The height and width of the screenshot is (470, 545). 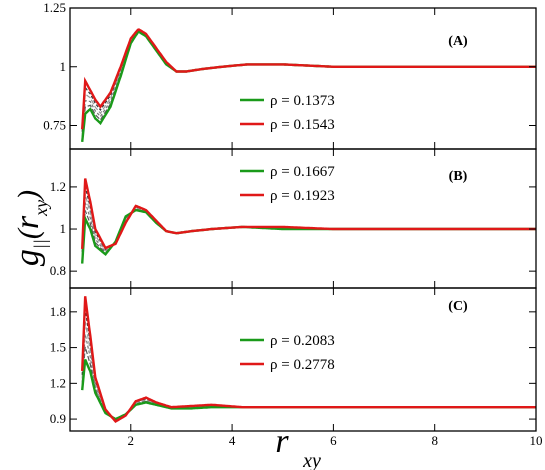 I want to click on y-tick-label: 0.9, so click(x=58, y=418).